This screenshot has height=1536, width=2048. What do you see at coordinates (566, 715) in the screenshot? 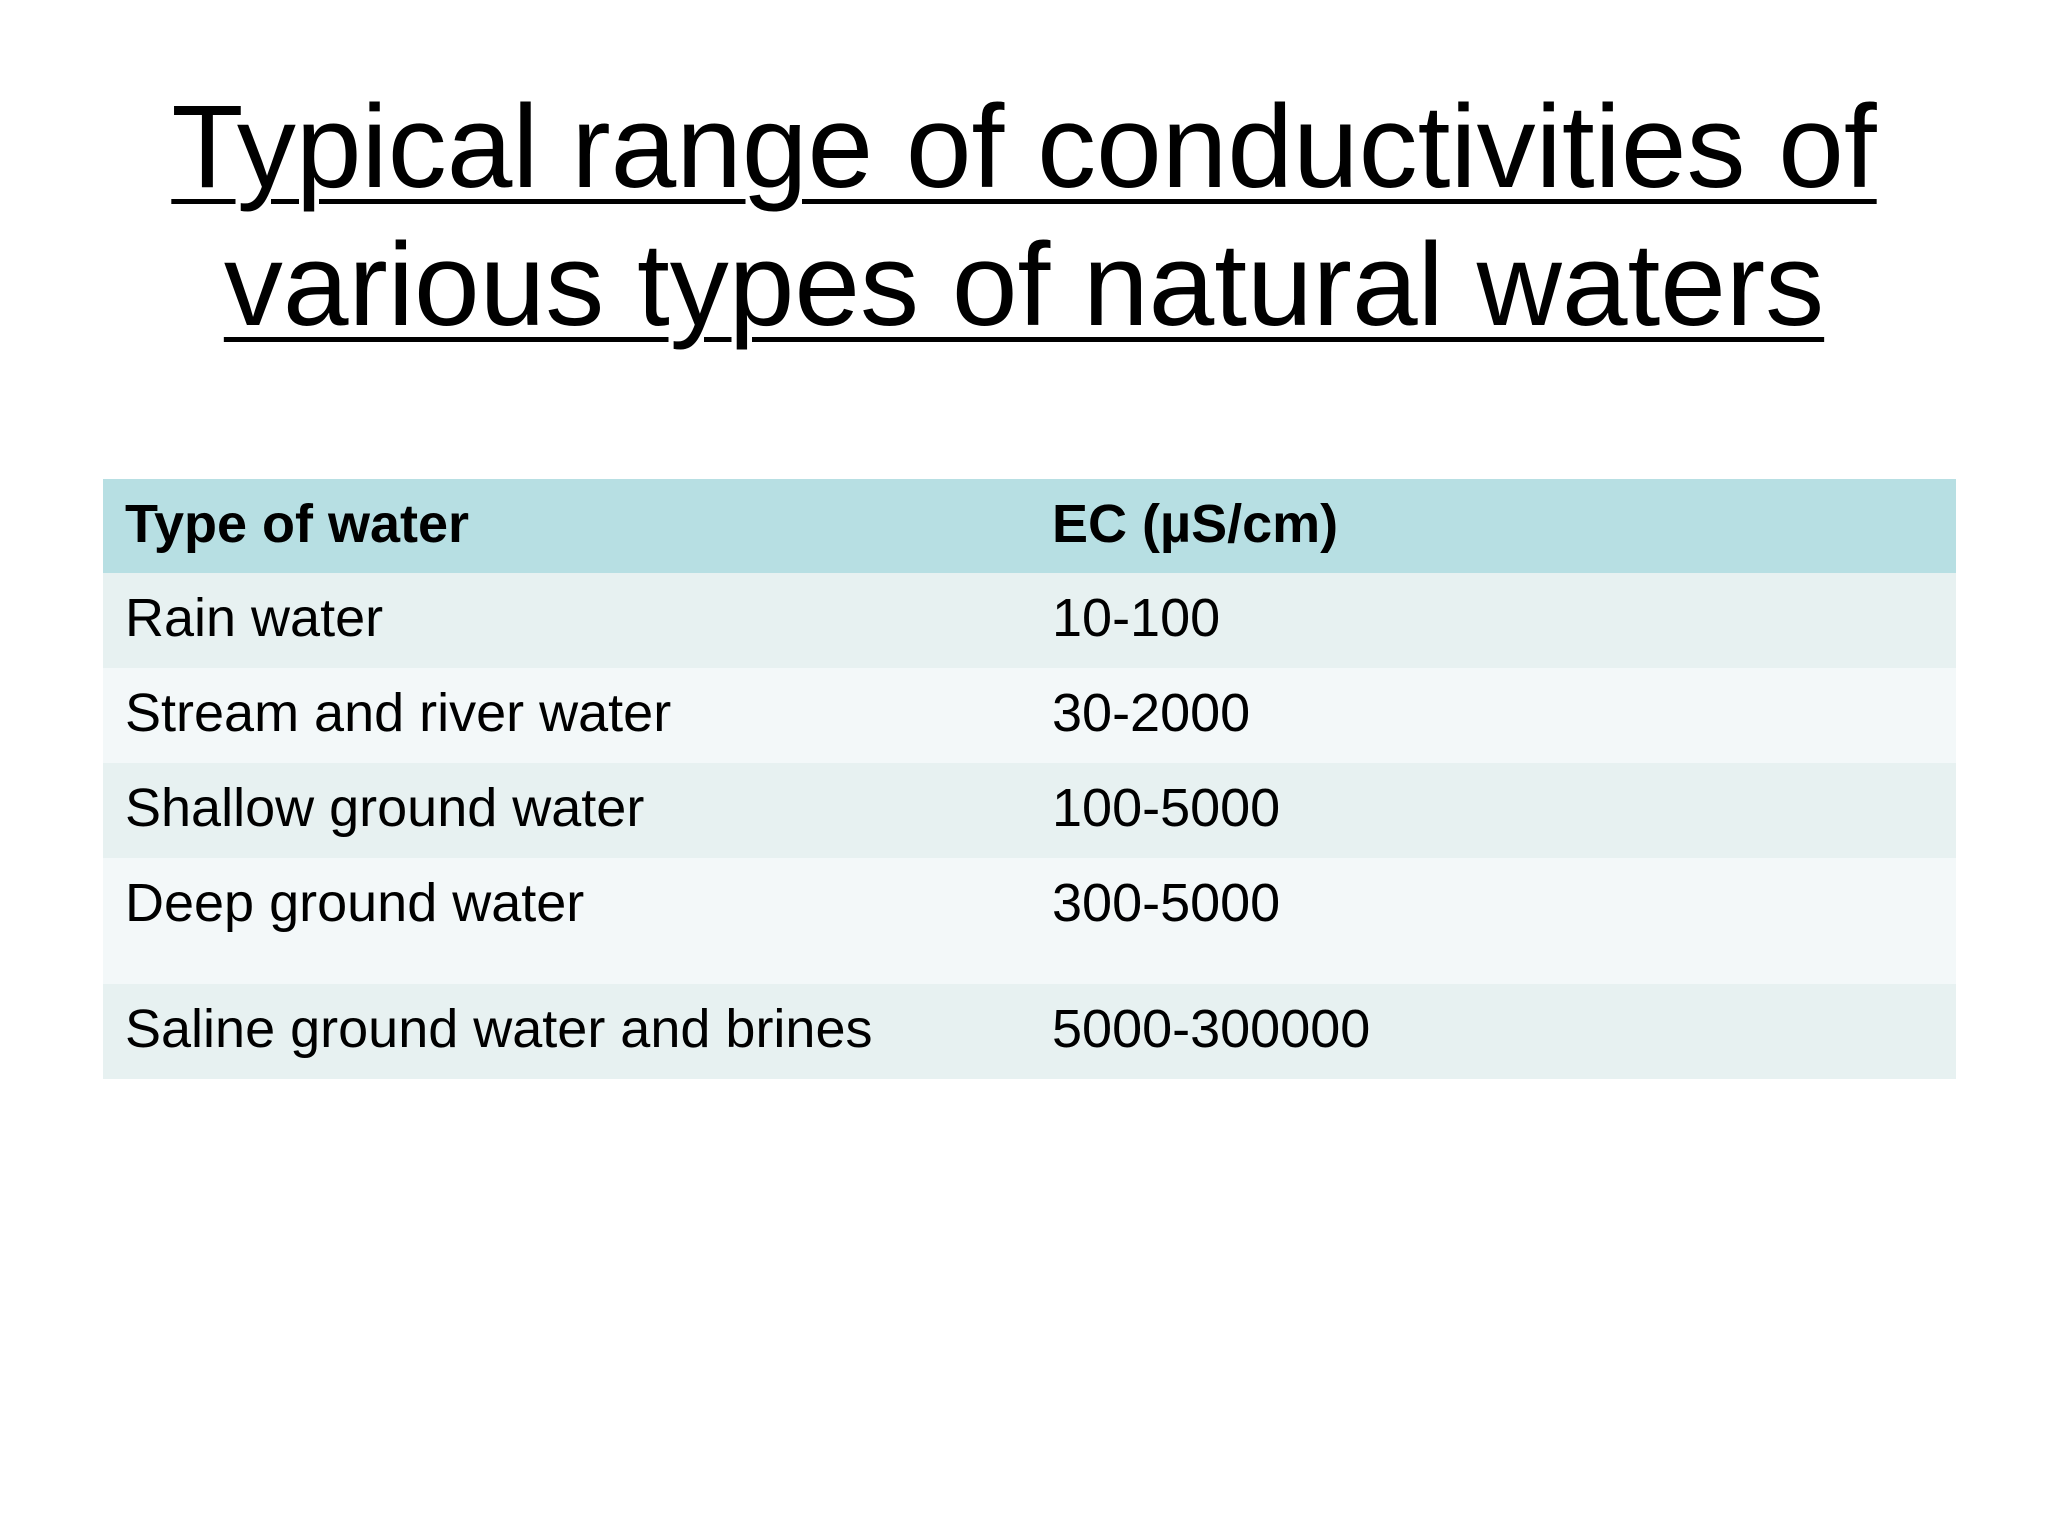
I see `water-type-cell: Stream and river water` at bounding box center [566, 715].